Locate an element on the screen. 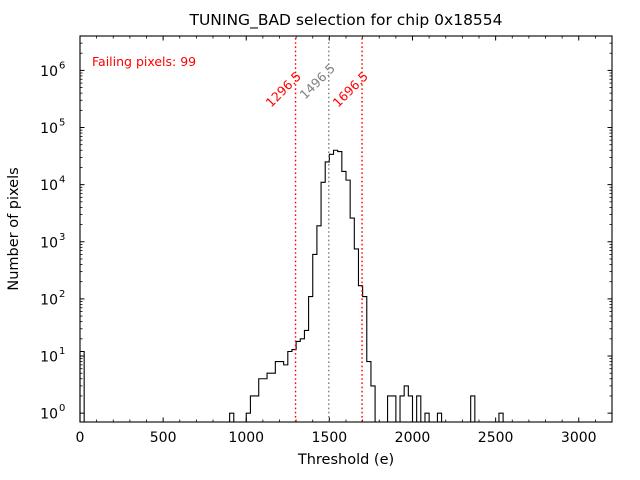 The image size is (640, 480). chart-title: TUNING_BAD selection for chip 0x18554 is located at coordinates (345, 20).